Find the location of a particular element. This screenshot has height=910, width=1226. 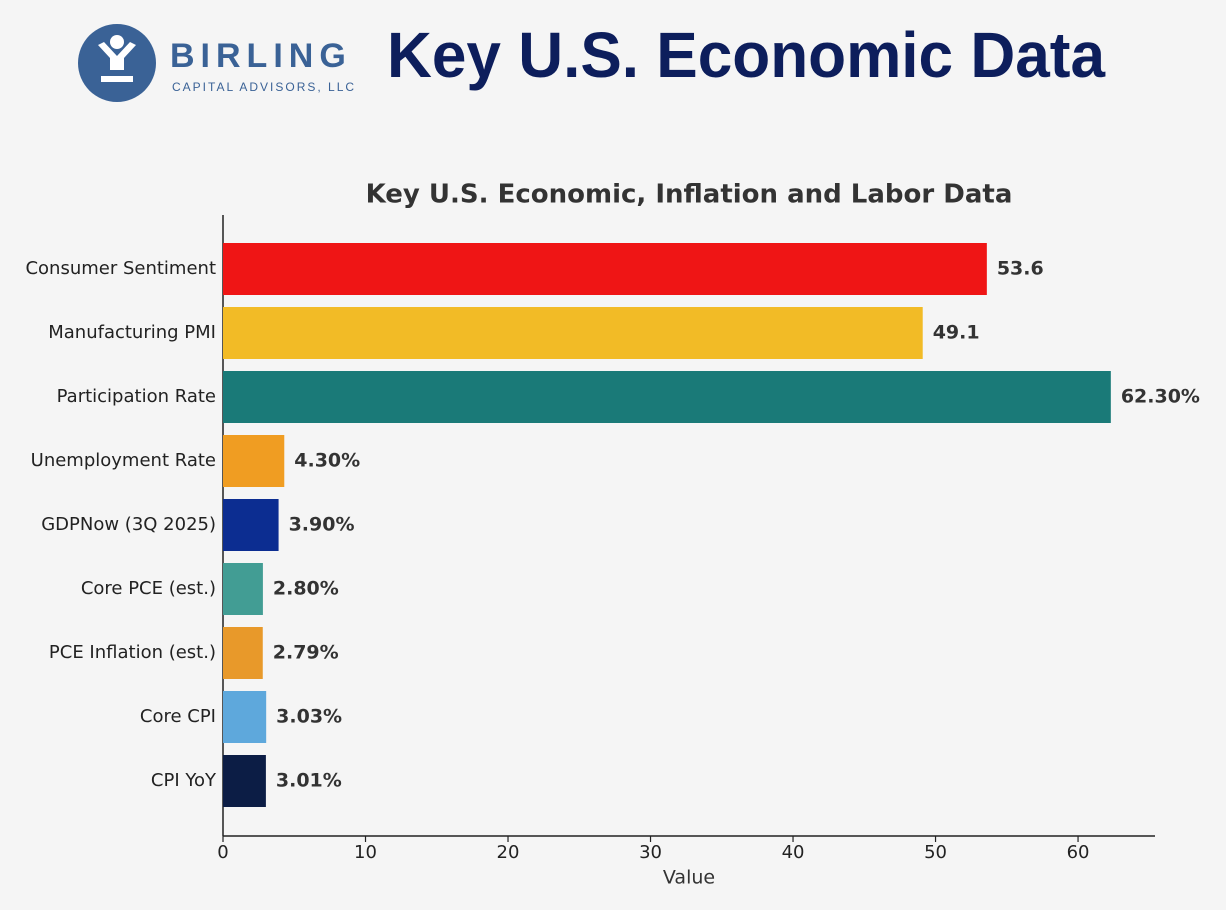

y-tick-label: GDPNow (3Q 2025) is located at coordinates (128, 524).